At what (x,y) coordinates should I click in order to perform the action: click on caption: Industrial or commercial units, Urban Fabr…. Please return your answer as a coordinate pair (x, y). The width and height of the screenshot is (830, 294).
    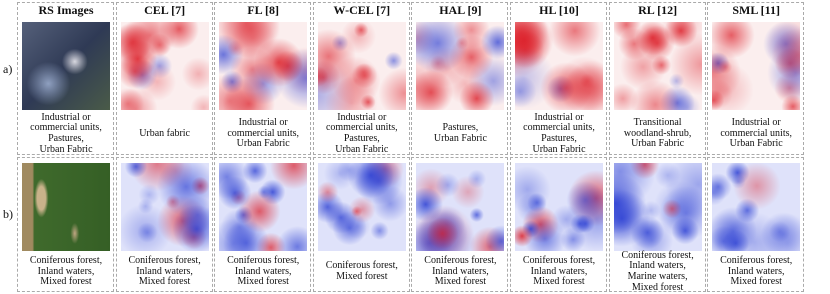
    Looking at the image, I should click on (263, 134).